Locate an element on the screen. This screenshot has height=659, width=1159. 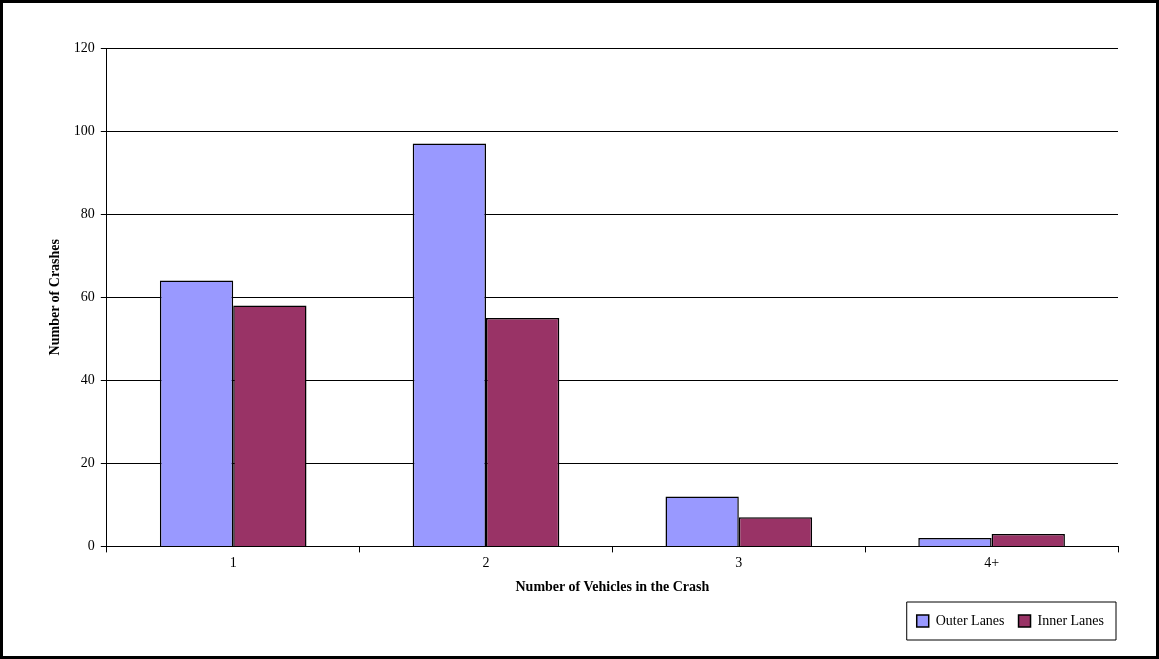
x-tick-label: 2 is located at coordinates (486, 563).